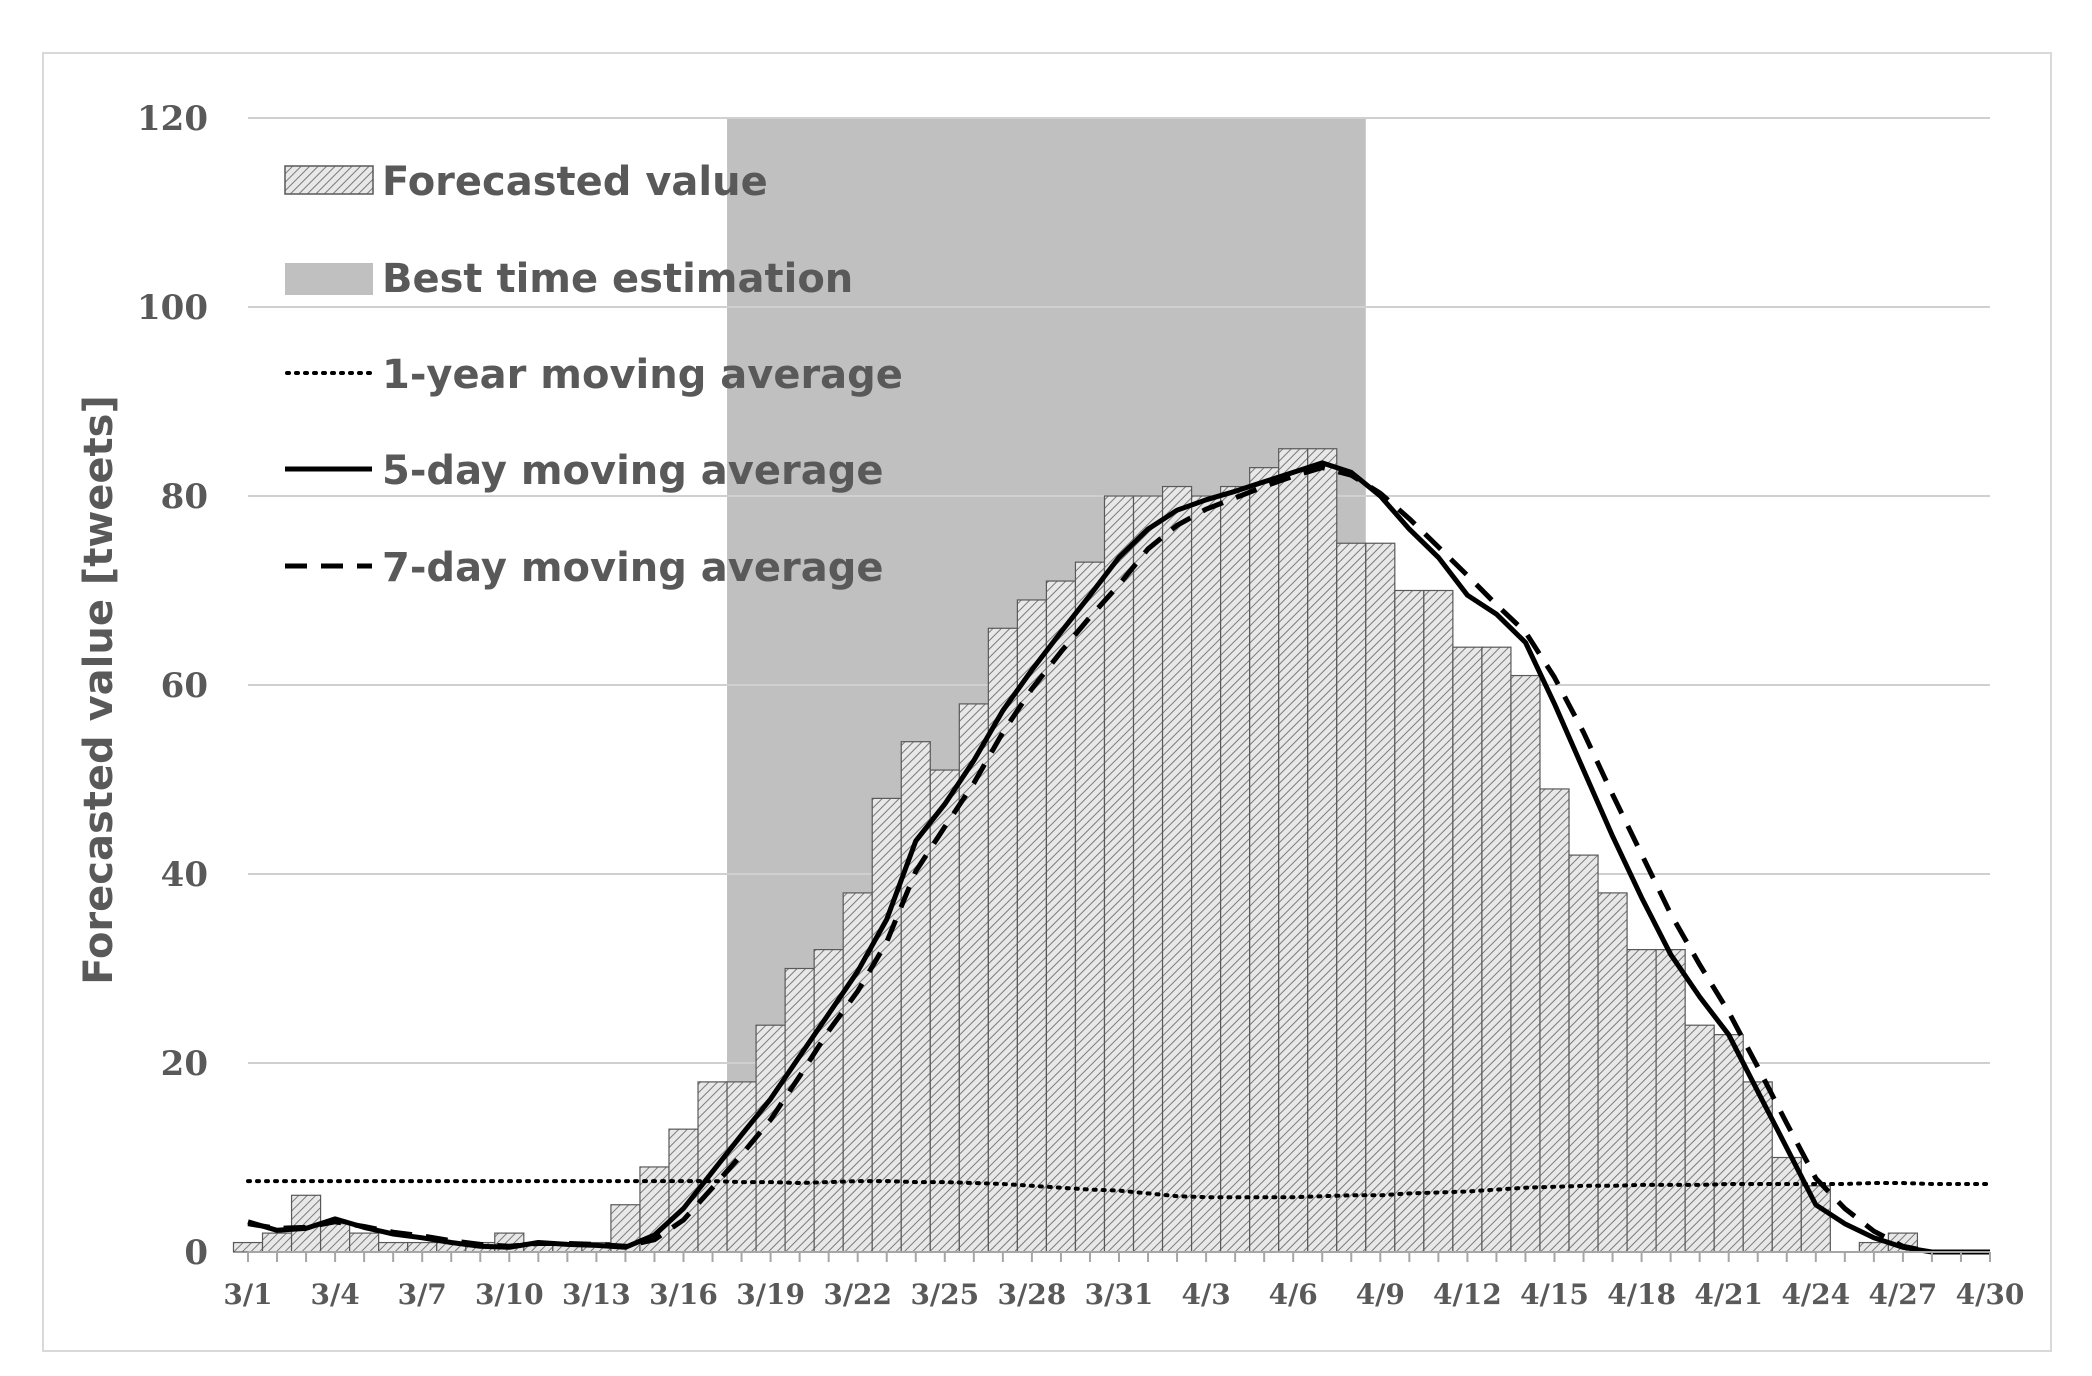 The image size is (2092, 1376). Describe the element at coordinates (770, 1294) in the screenshot. I see `x-tick-label-3-19: 3/19` at that location.